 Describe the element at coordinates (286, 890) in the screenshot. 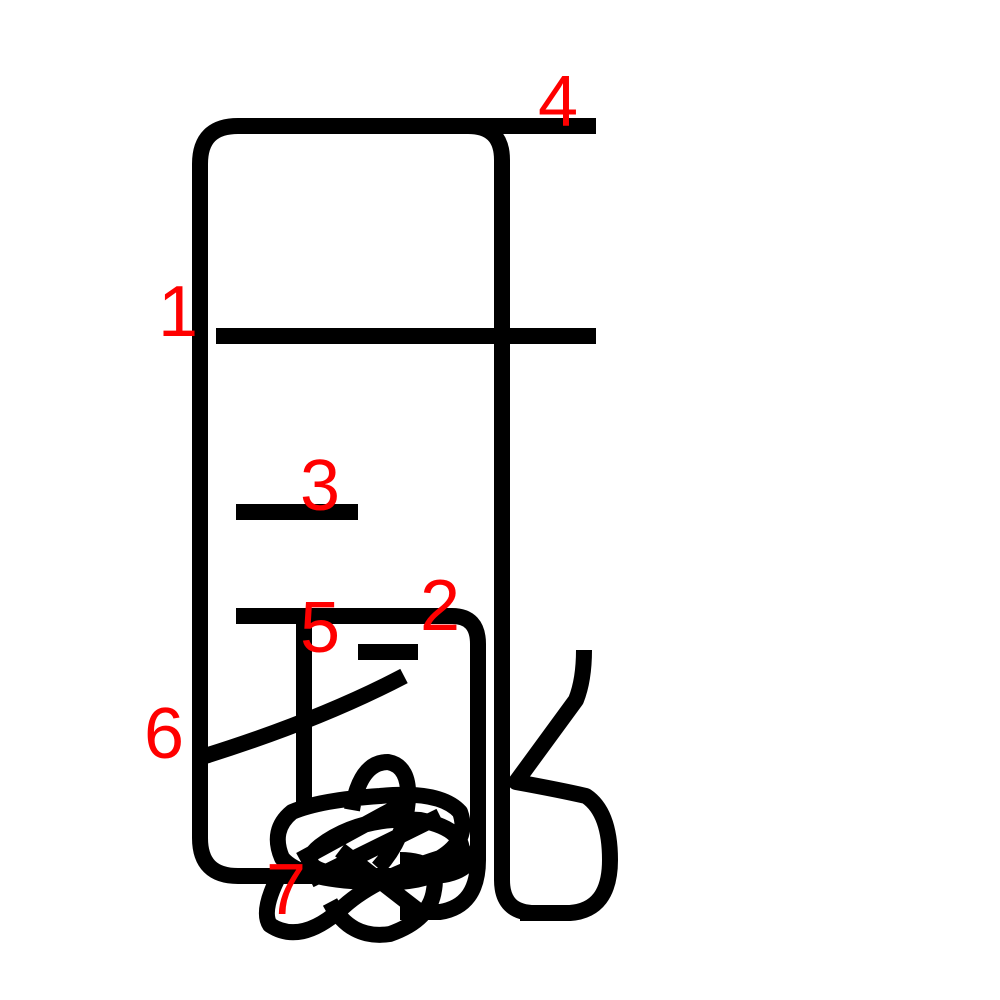

I see `stroke-7-number: 7` at that location.